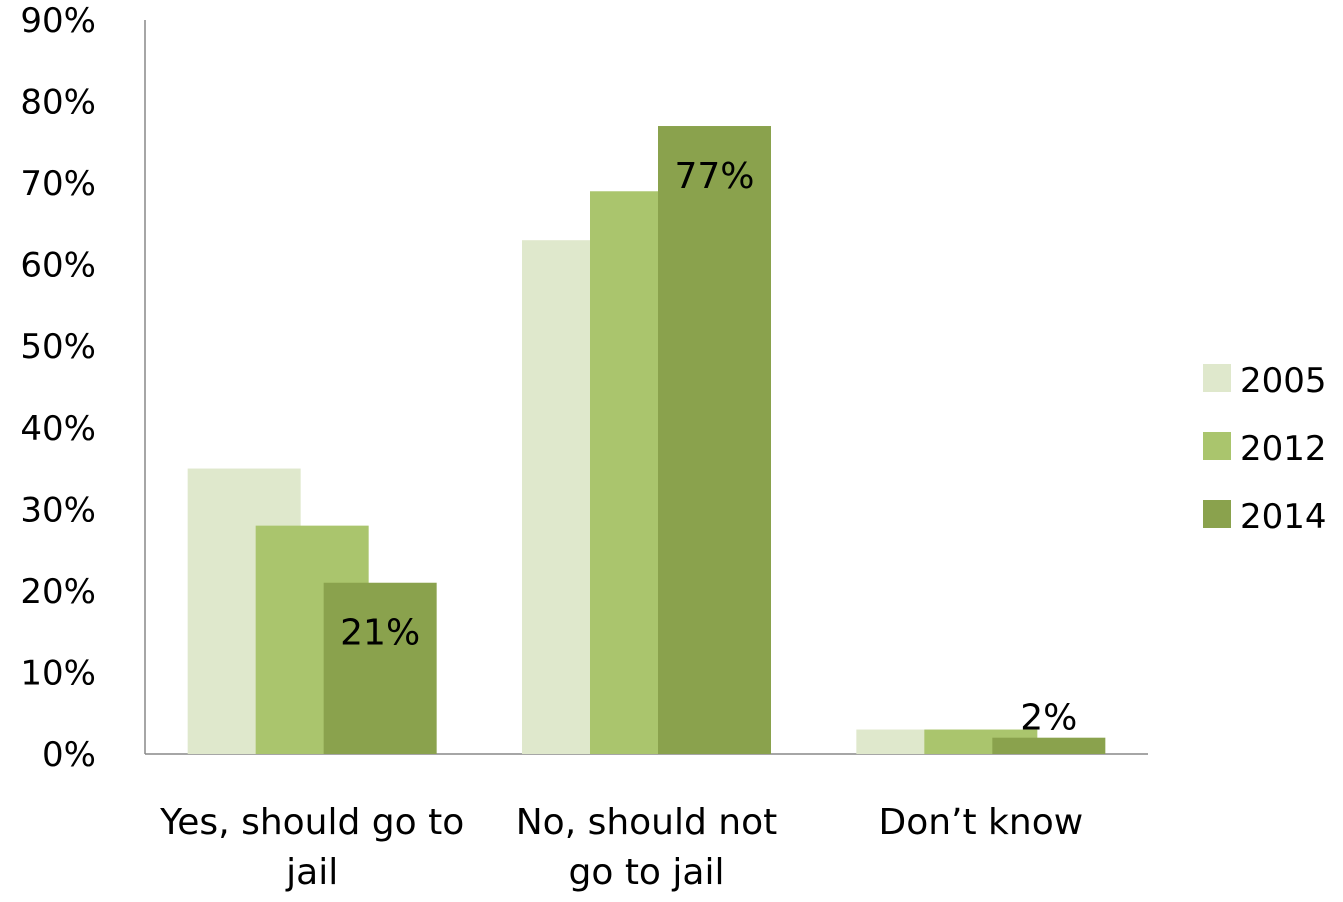  I want to click on y-tick-label: 70%, so click(58, 184).